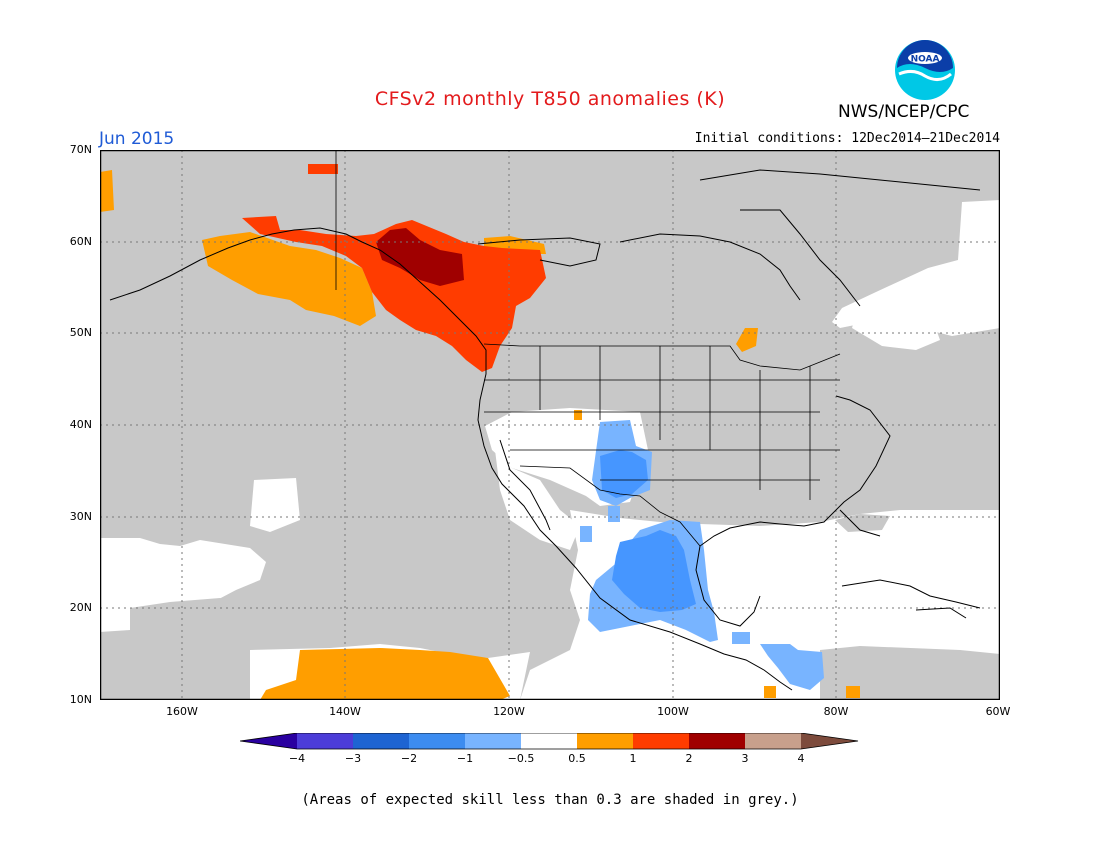  What do you see at coordinates (409, 758) in the screenshot?
I see `colorbar-label-neg2: −2` at bounding box center [409, 758].